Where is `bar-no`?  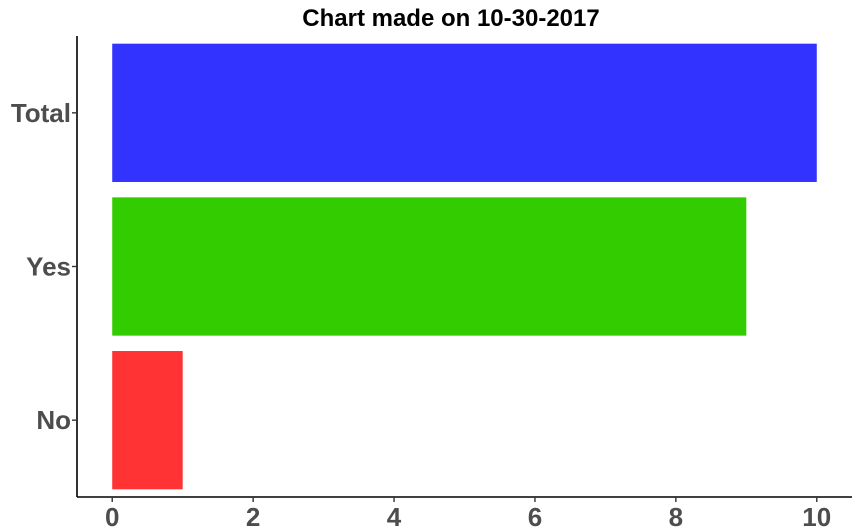 bar-no is located at coordinates (147, 420).